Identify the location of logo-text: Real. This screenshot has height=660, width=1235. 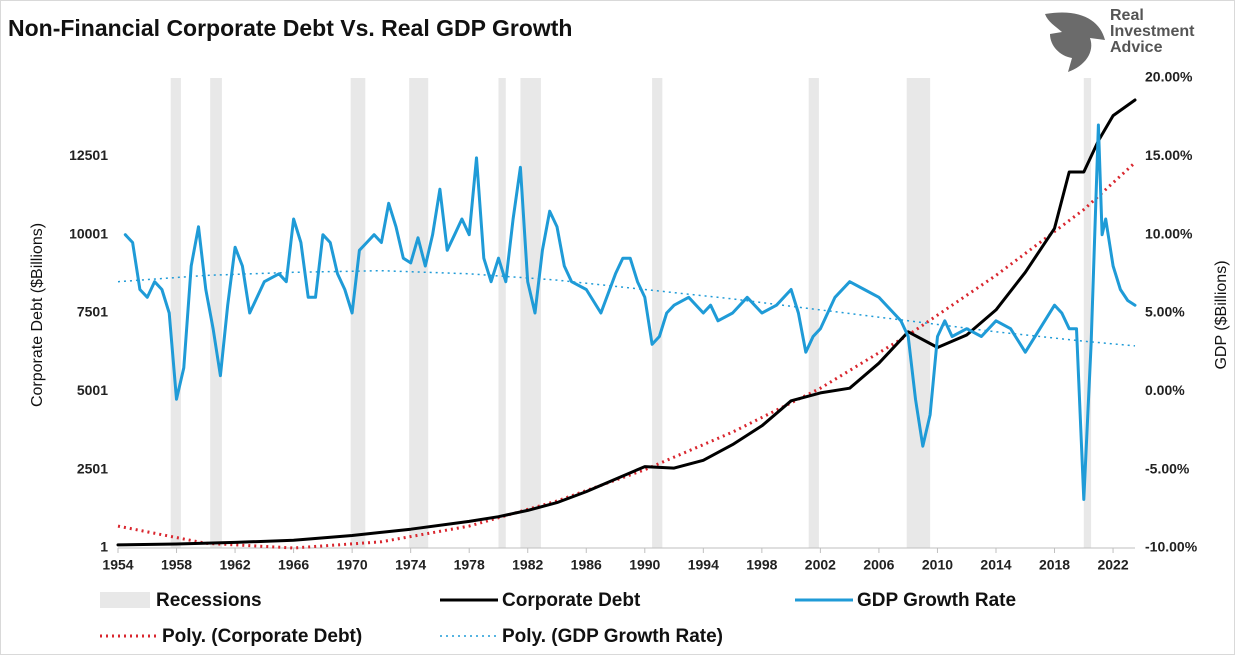
(1127, 15).